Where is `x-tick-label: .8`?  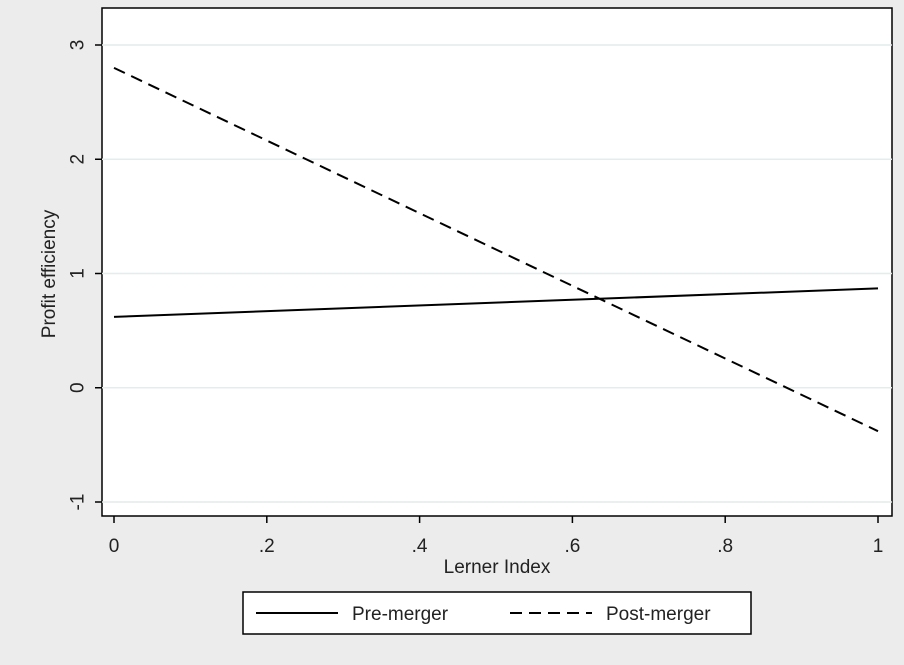
x-tick-label: .8 is located at coordinates (725, 546).